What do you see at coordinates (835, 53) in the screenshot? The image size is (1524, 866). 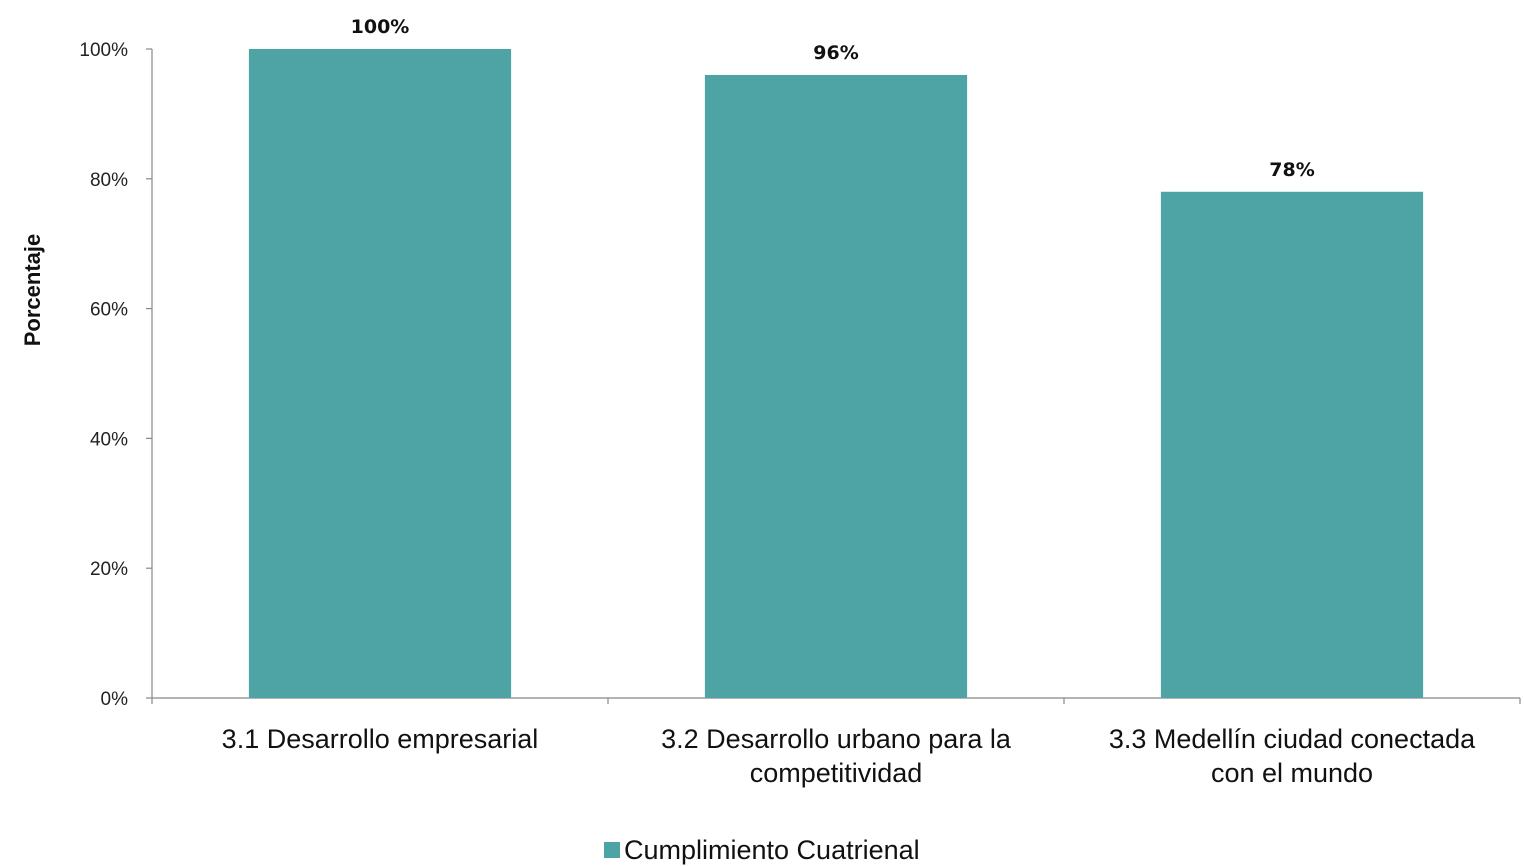 I see `data-label: 96%` at bounding box center [835, 53].